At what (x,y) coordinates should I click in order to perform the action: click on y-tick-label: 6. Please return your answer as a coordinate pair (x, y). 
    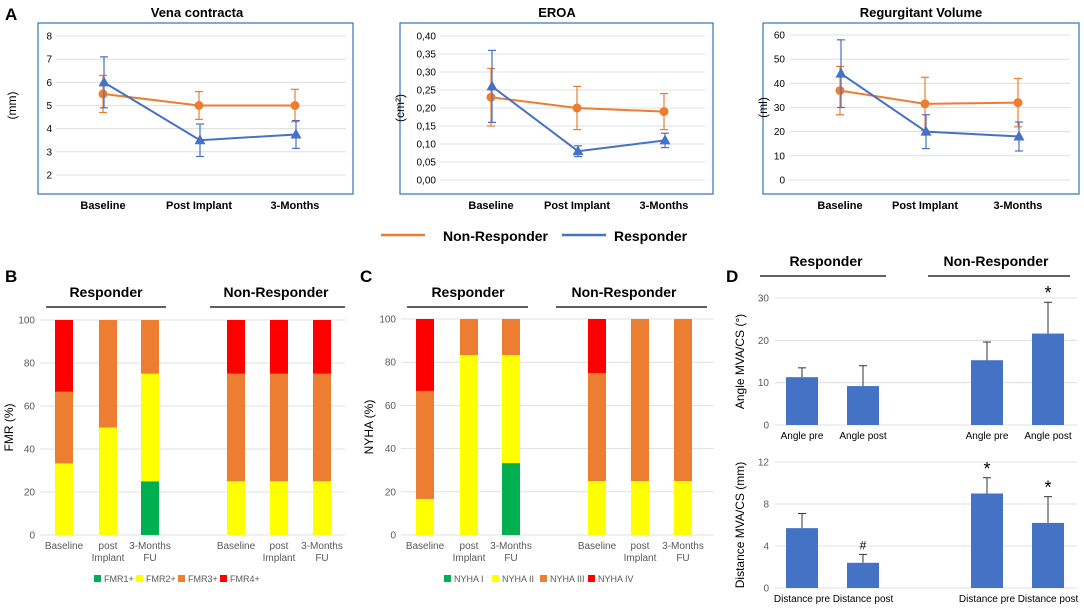
    Looking at the image, I should click on (49, 83).